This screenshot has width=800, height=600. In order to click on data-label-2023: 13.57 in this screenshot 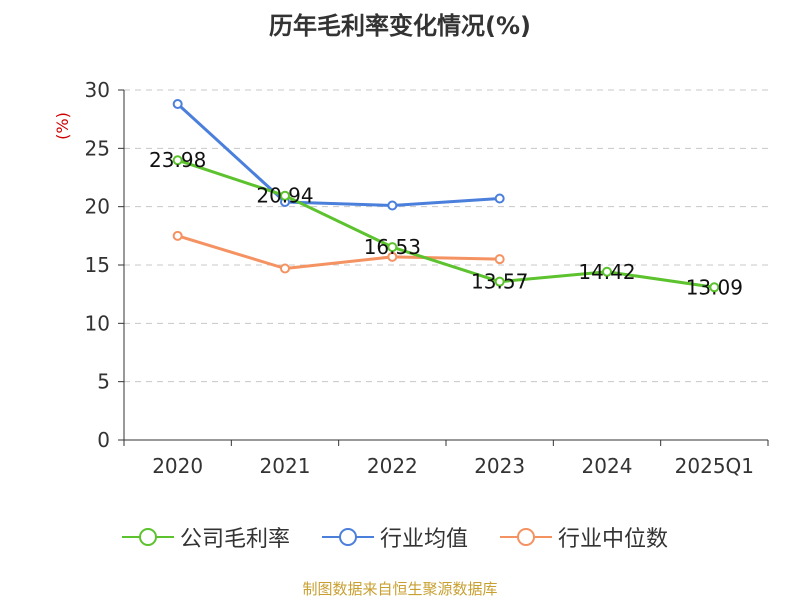, I will do `click(499, 282)`.